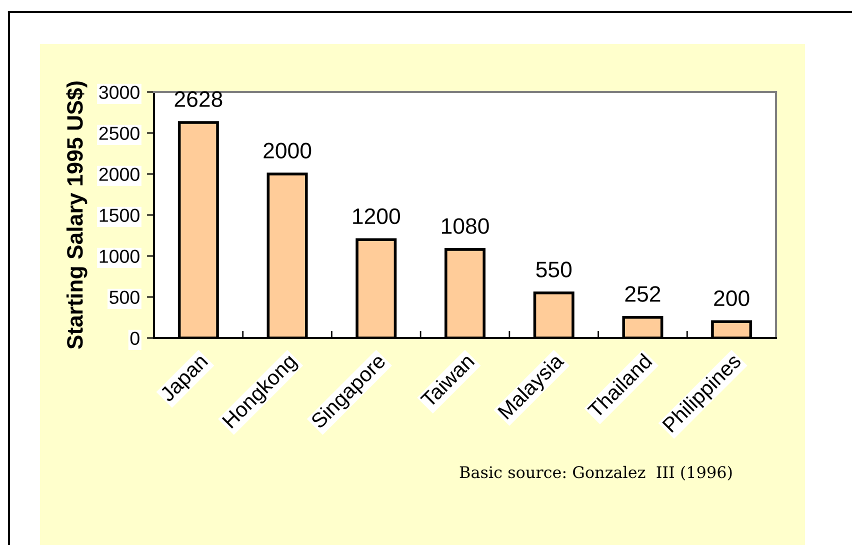  I want to click on y-tick-label: 1500, so click(120, 215).